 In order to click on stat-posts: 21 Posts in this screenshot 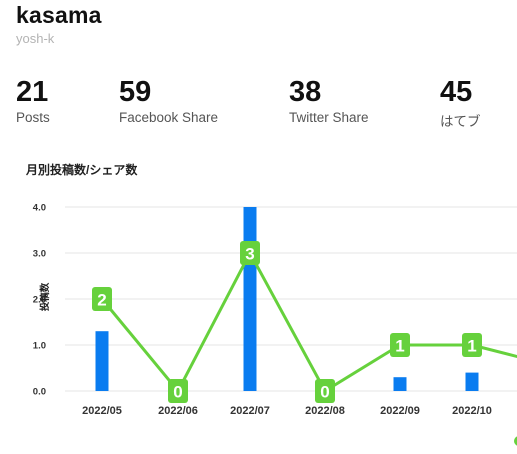, I will do `click(33, 100)`.